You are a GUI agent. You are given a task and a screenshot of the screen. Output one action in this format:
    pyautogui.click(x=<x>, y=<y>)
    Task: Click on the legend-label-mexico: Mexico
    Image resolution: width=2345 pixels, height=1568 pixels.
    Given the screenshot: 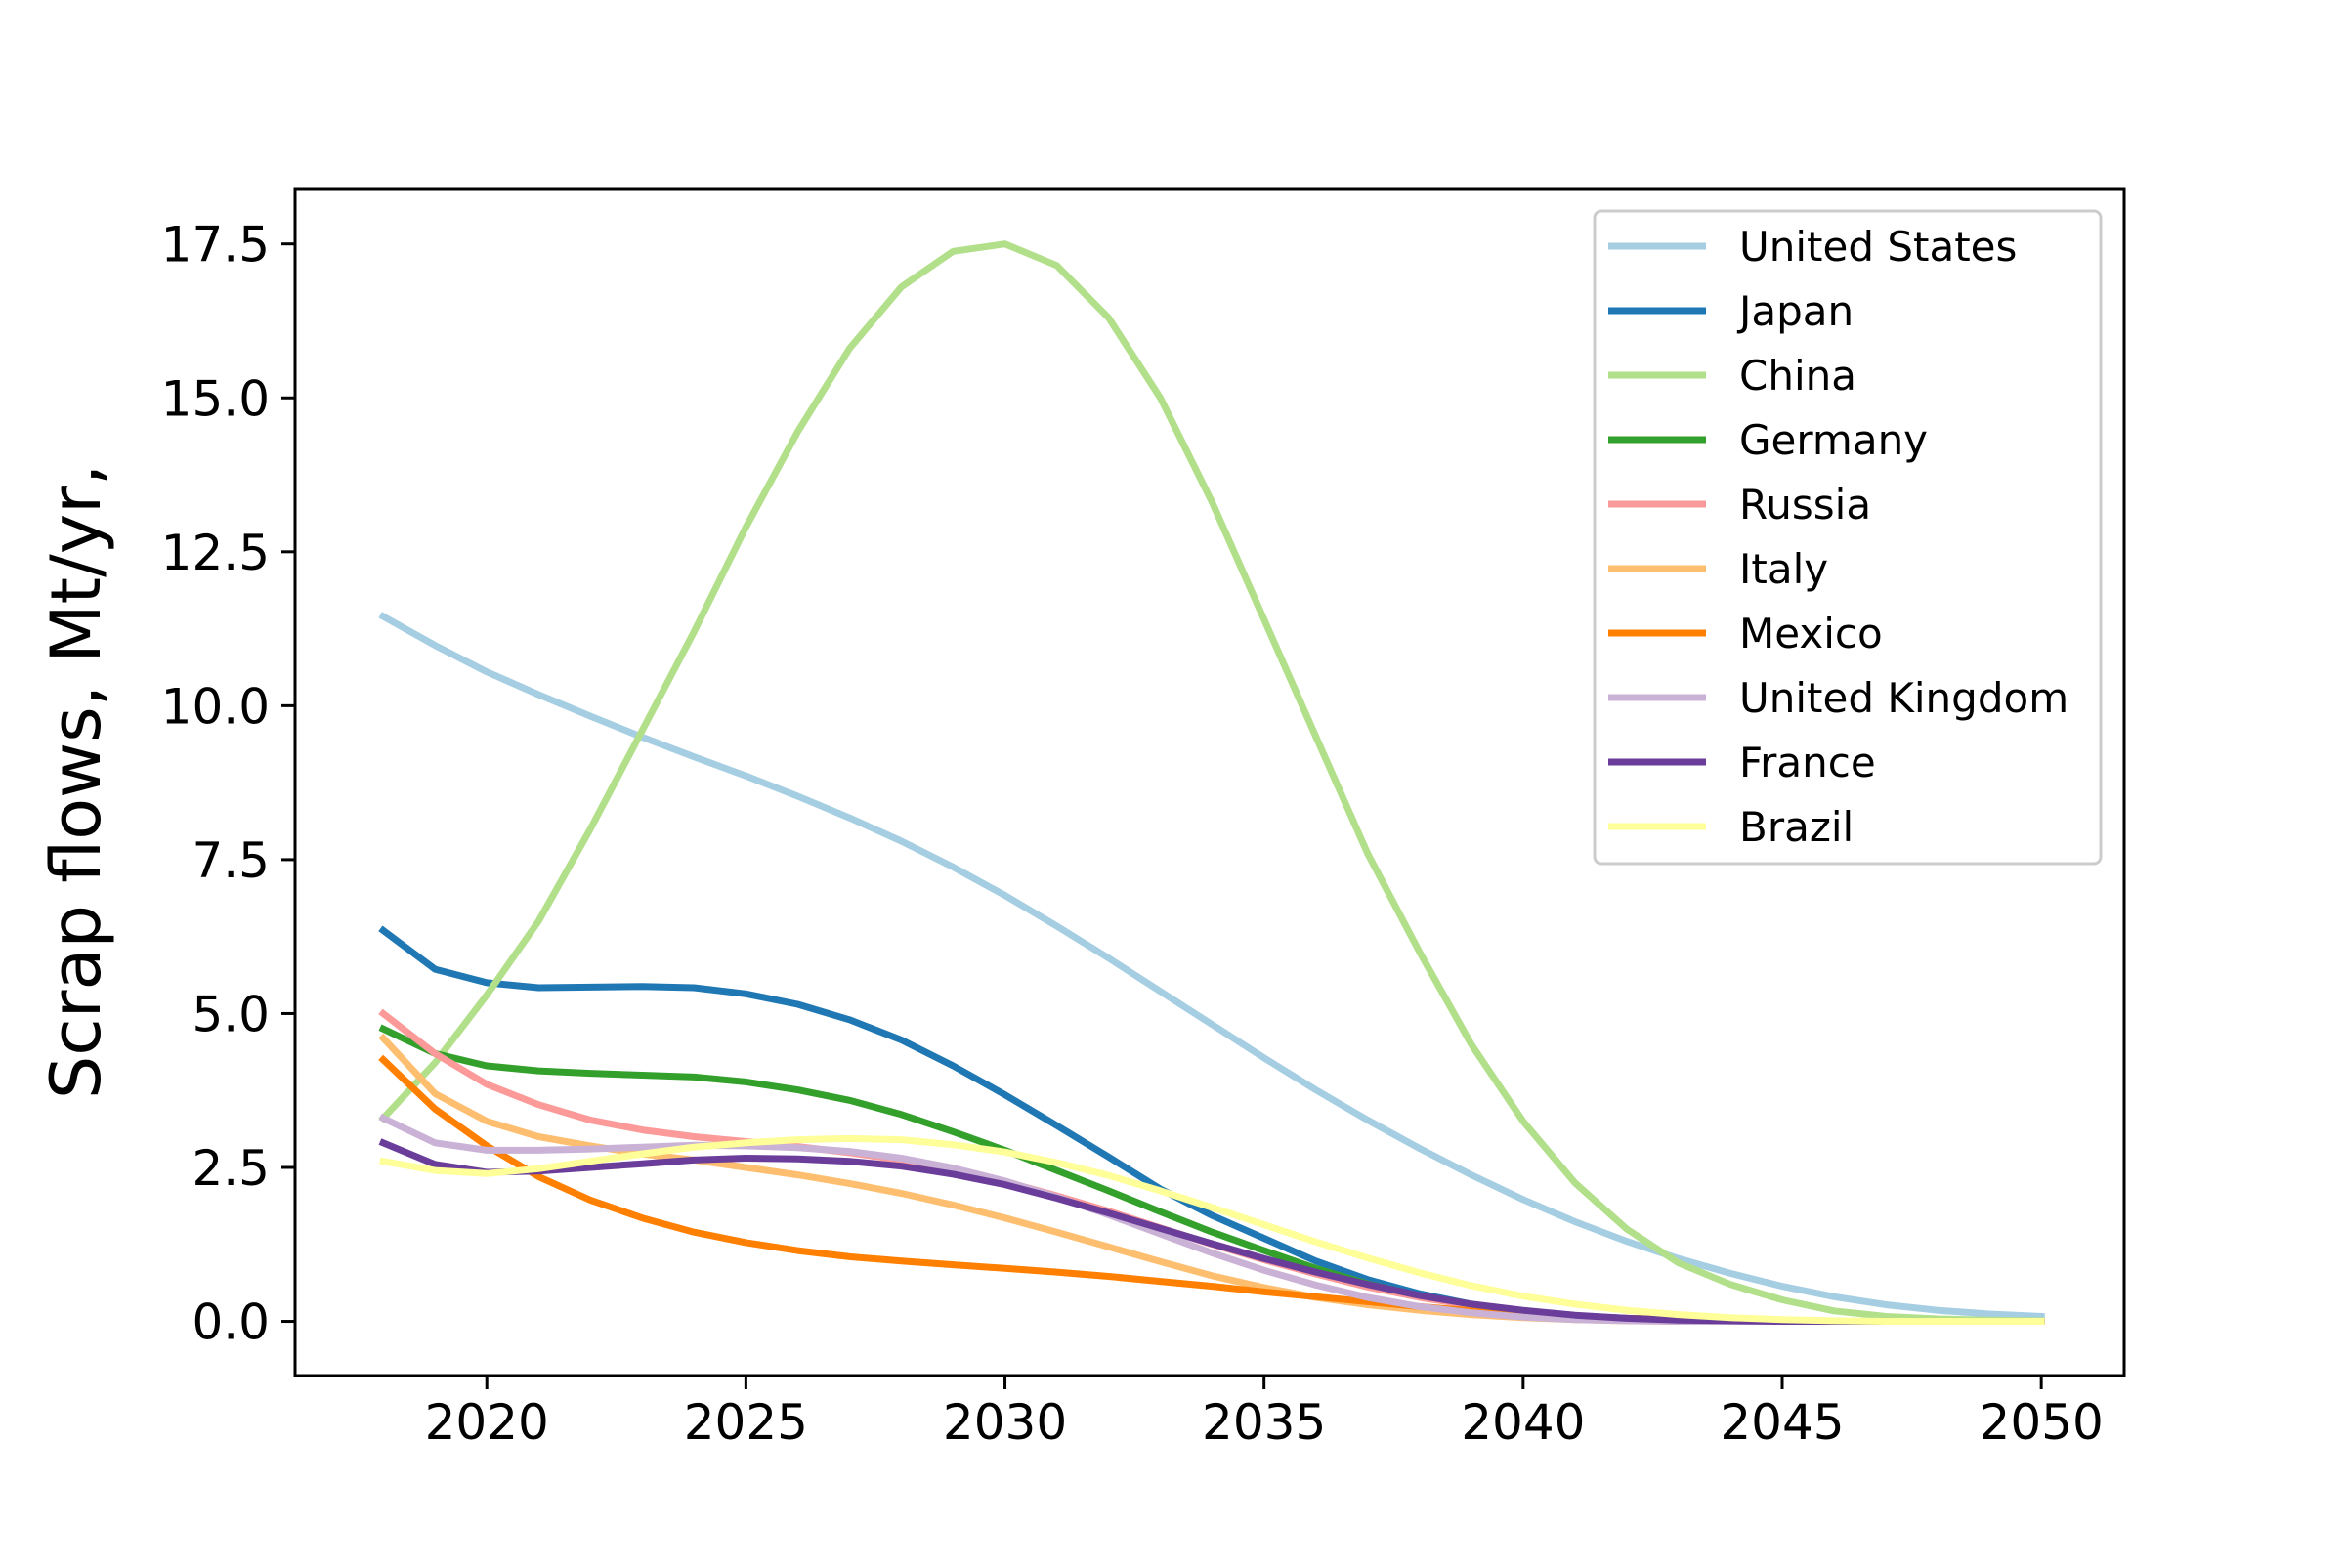 What is the action you would take?
    pyautogui.click(x=1811, y=633)
    